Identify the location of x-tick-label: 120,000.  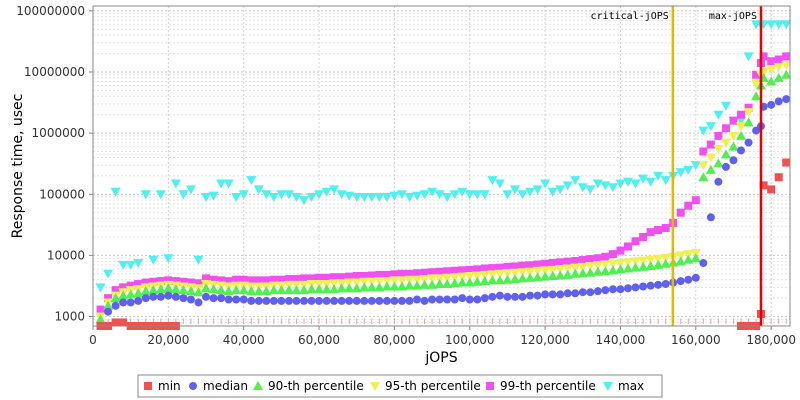
(545, 340).